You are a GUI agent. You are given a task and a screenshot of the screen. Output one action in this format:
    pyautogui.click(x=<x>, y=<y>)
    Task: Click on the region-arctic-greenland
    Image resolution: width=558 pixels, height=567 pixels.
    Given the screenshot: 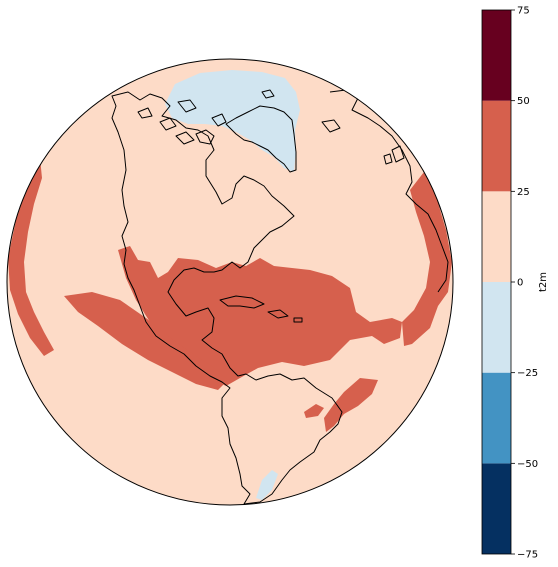 What is the action you would take?
    pyautogui.click(x=232, y=121)
    